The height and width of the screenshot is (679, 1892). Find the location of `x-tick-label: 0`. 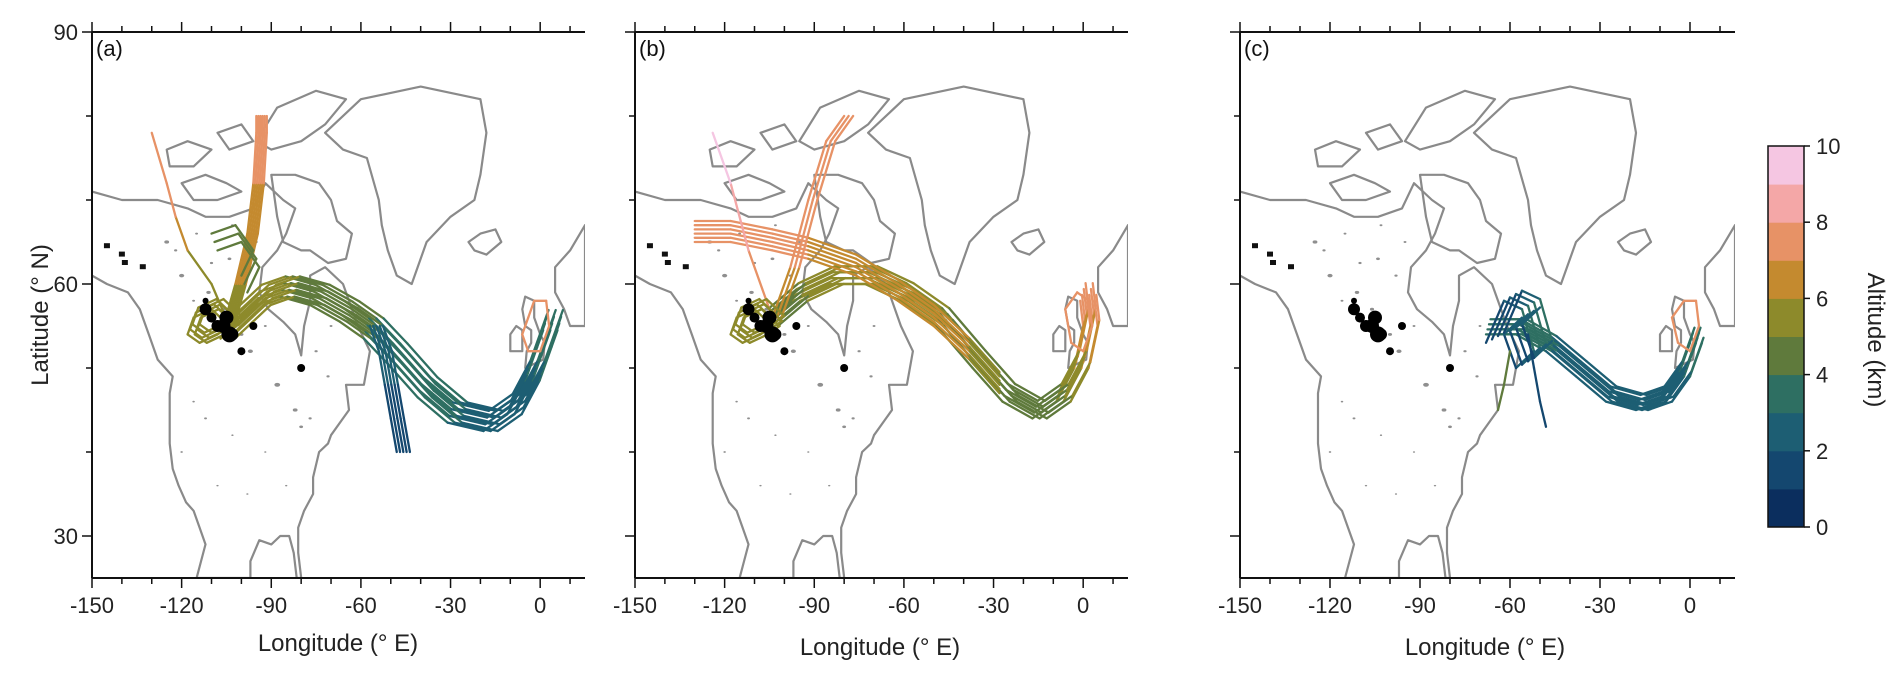

x-tick-label: 0 is located at coordinates (1690, 605).